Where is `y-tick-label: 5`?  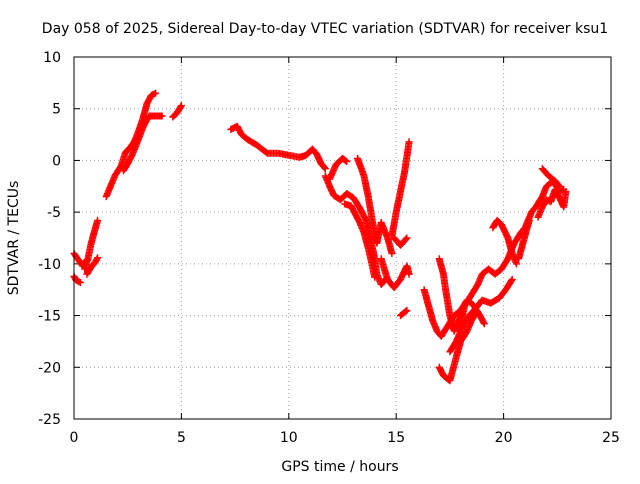
y-tick-label: 5 is located at coordinates (56, 110).